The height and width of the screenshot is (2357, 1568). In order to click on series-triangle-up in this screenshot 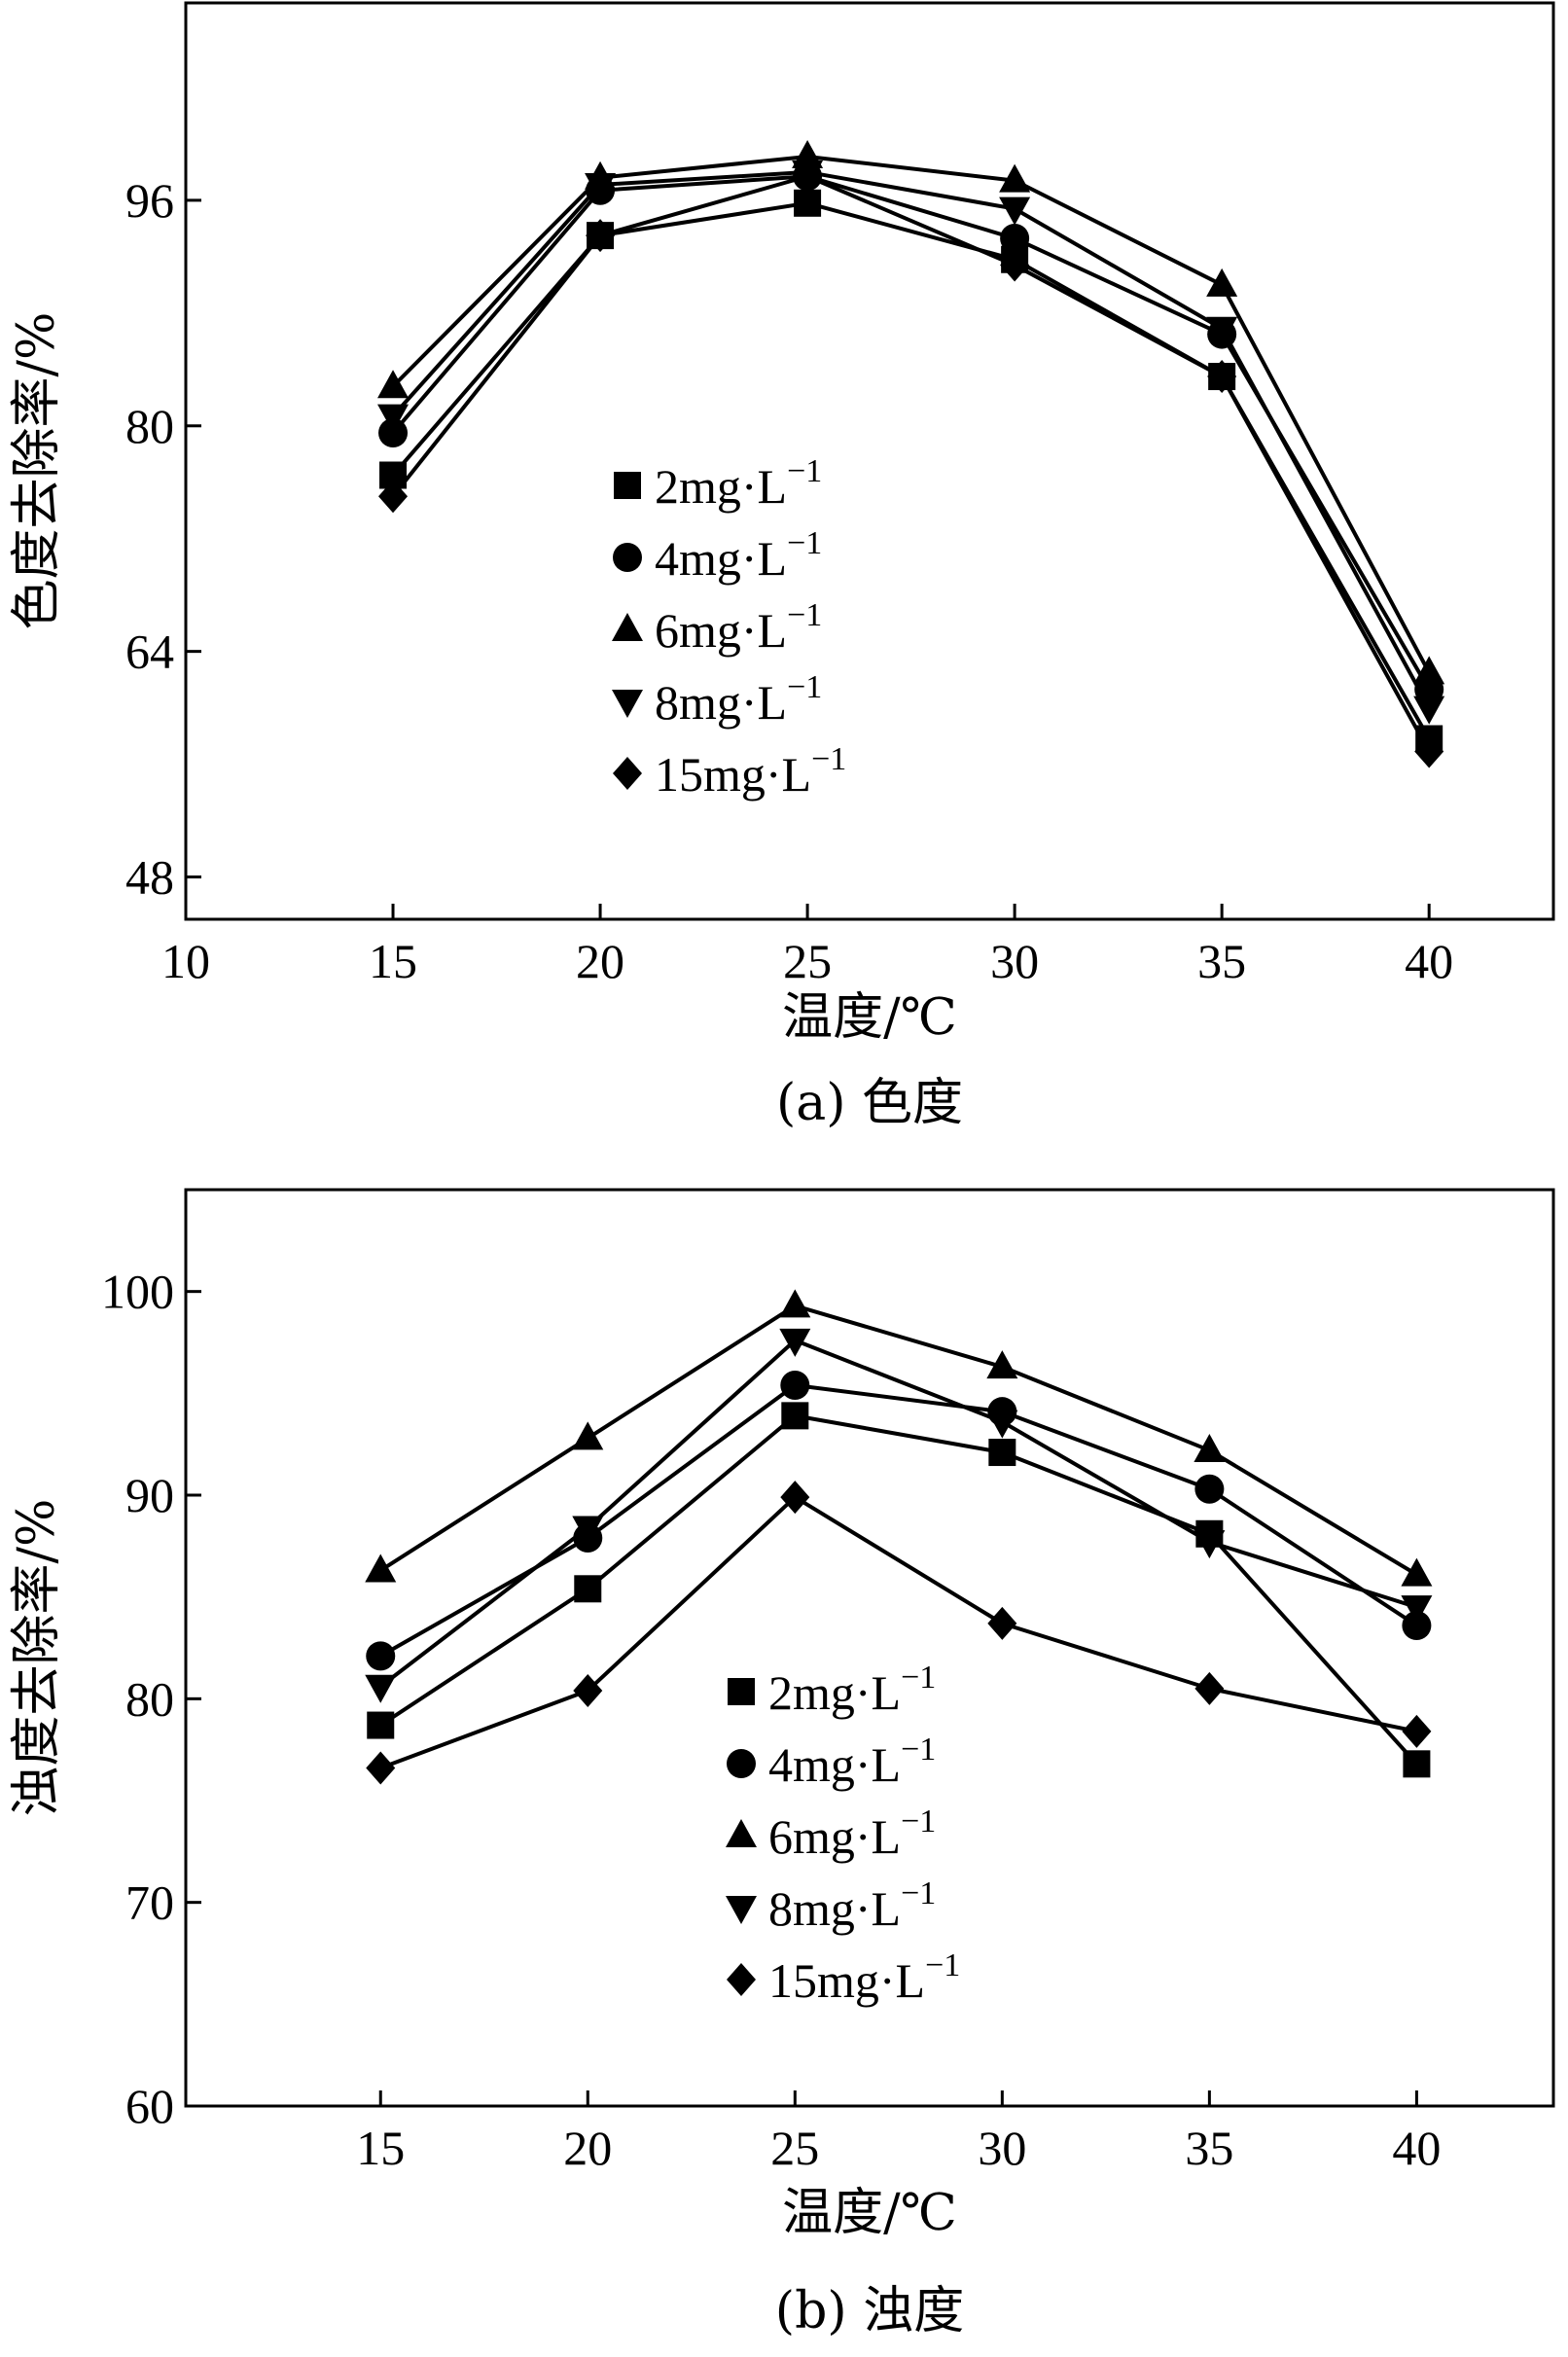, I will do `click(899, 1438)`.